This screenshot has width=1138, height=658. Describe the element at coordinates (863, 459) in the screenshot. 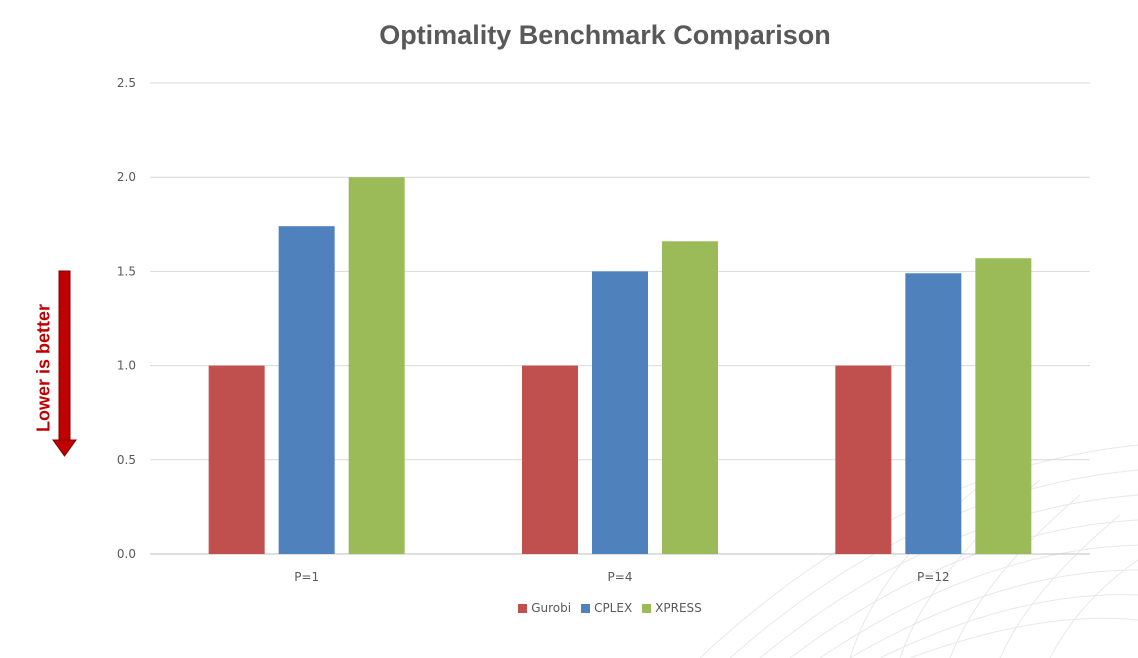

I see `bar-gurobi-p12` at that location.